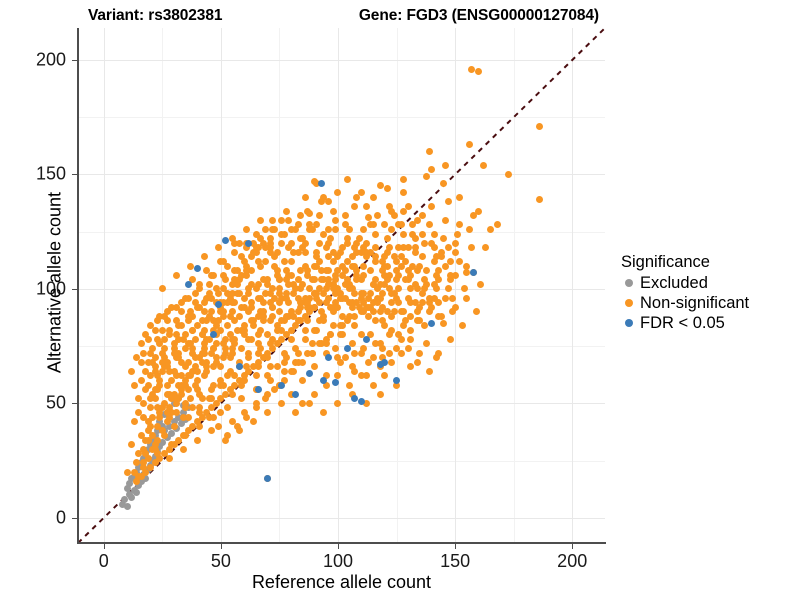  I want to click on legend-dot-icon, so click(629, 283).